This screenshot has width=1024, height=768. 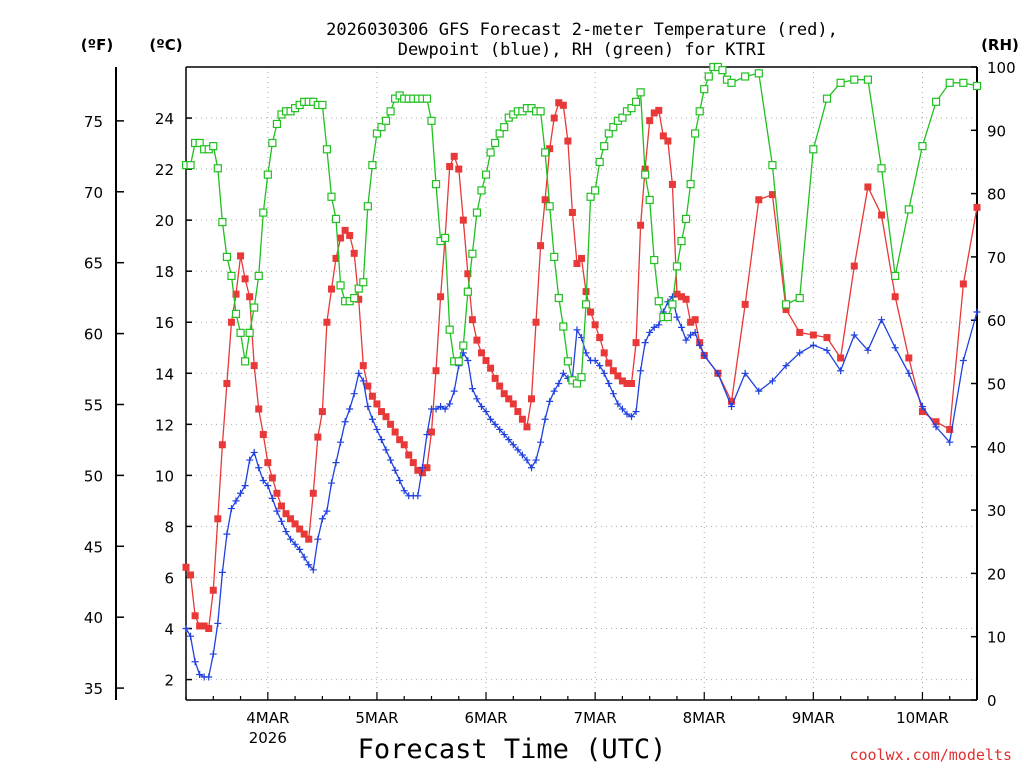 What do you see at coordinates (922, 718) in the screenshot?
I see `tick-label-x: 10MAR` at bounding box center [922, 718].